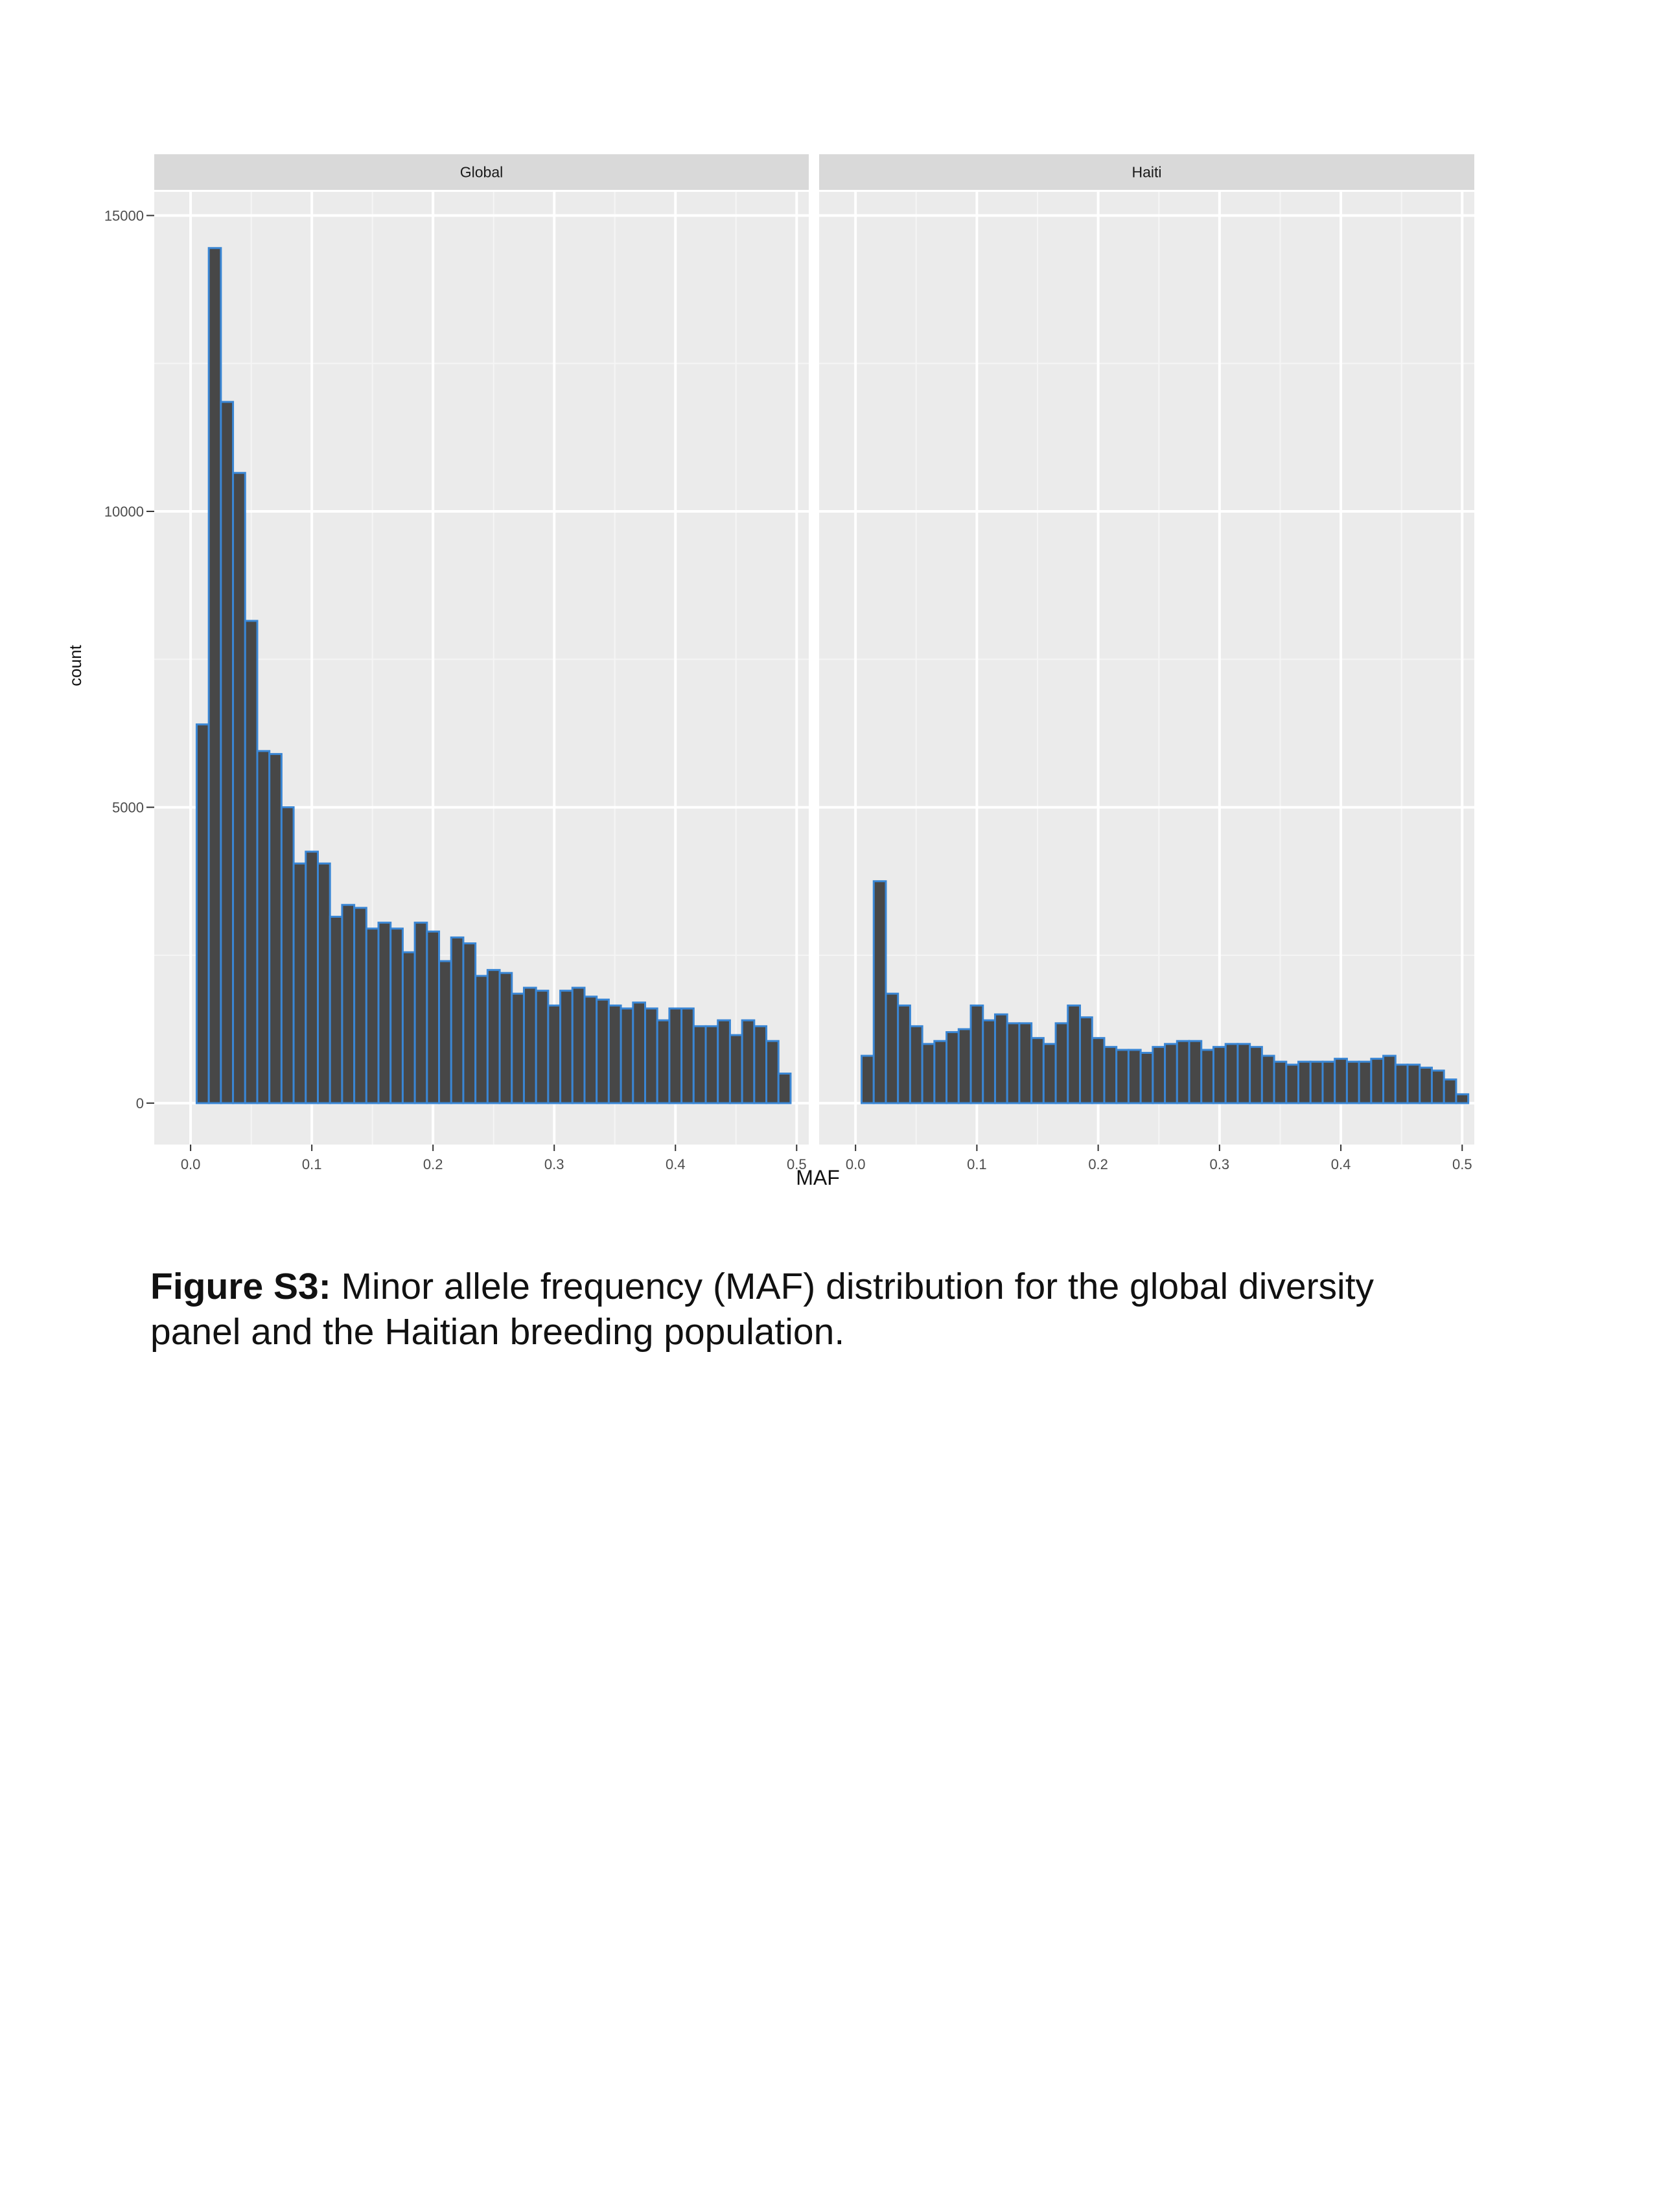  Describe the element at coordinates (129, 660) in the screenshot. I see `y-axis: 0 5000 10000 15000` at that location.